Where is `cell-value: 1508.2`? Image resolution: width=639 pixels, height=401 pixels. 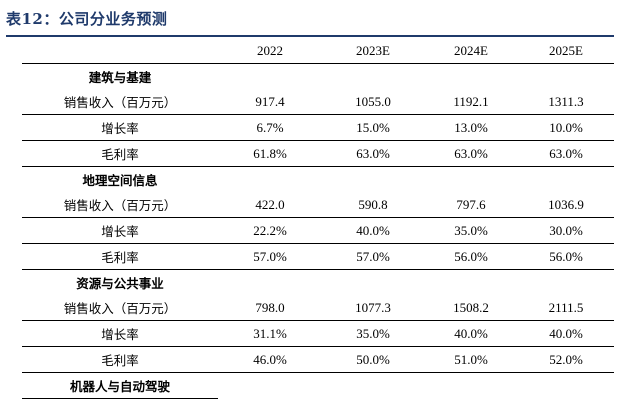
cell-value: 1508.2 is located at coordinates (471, 308).